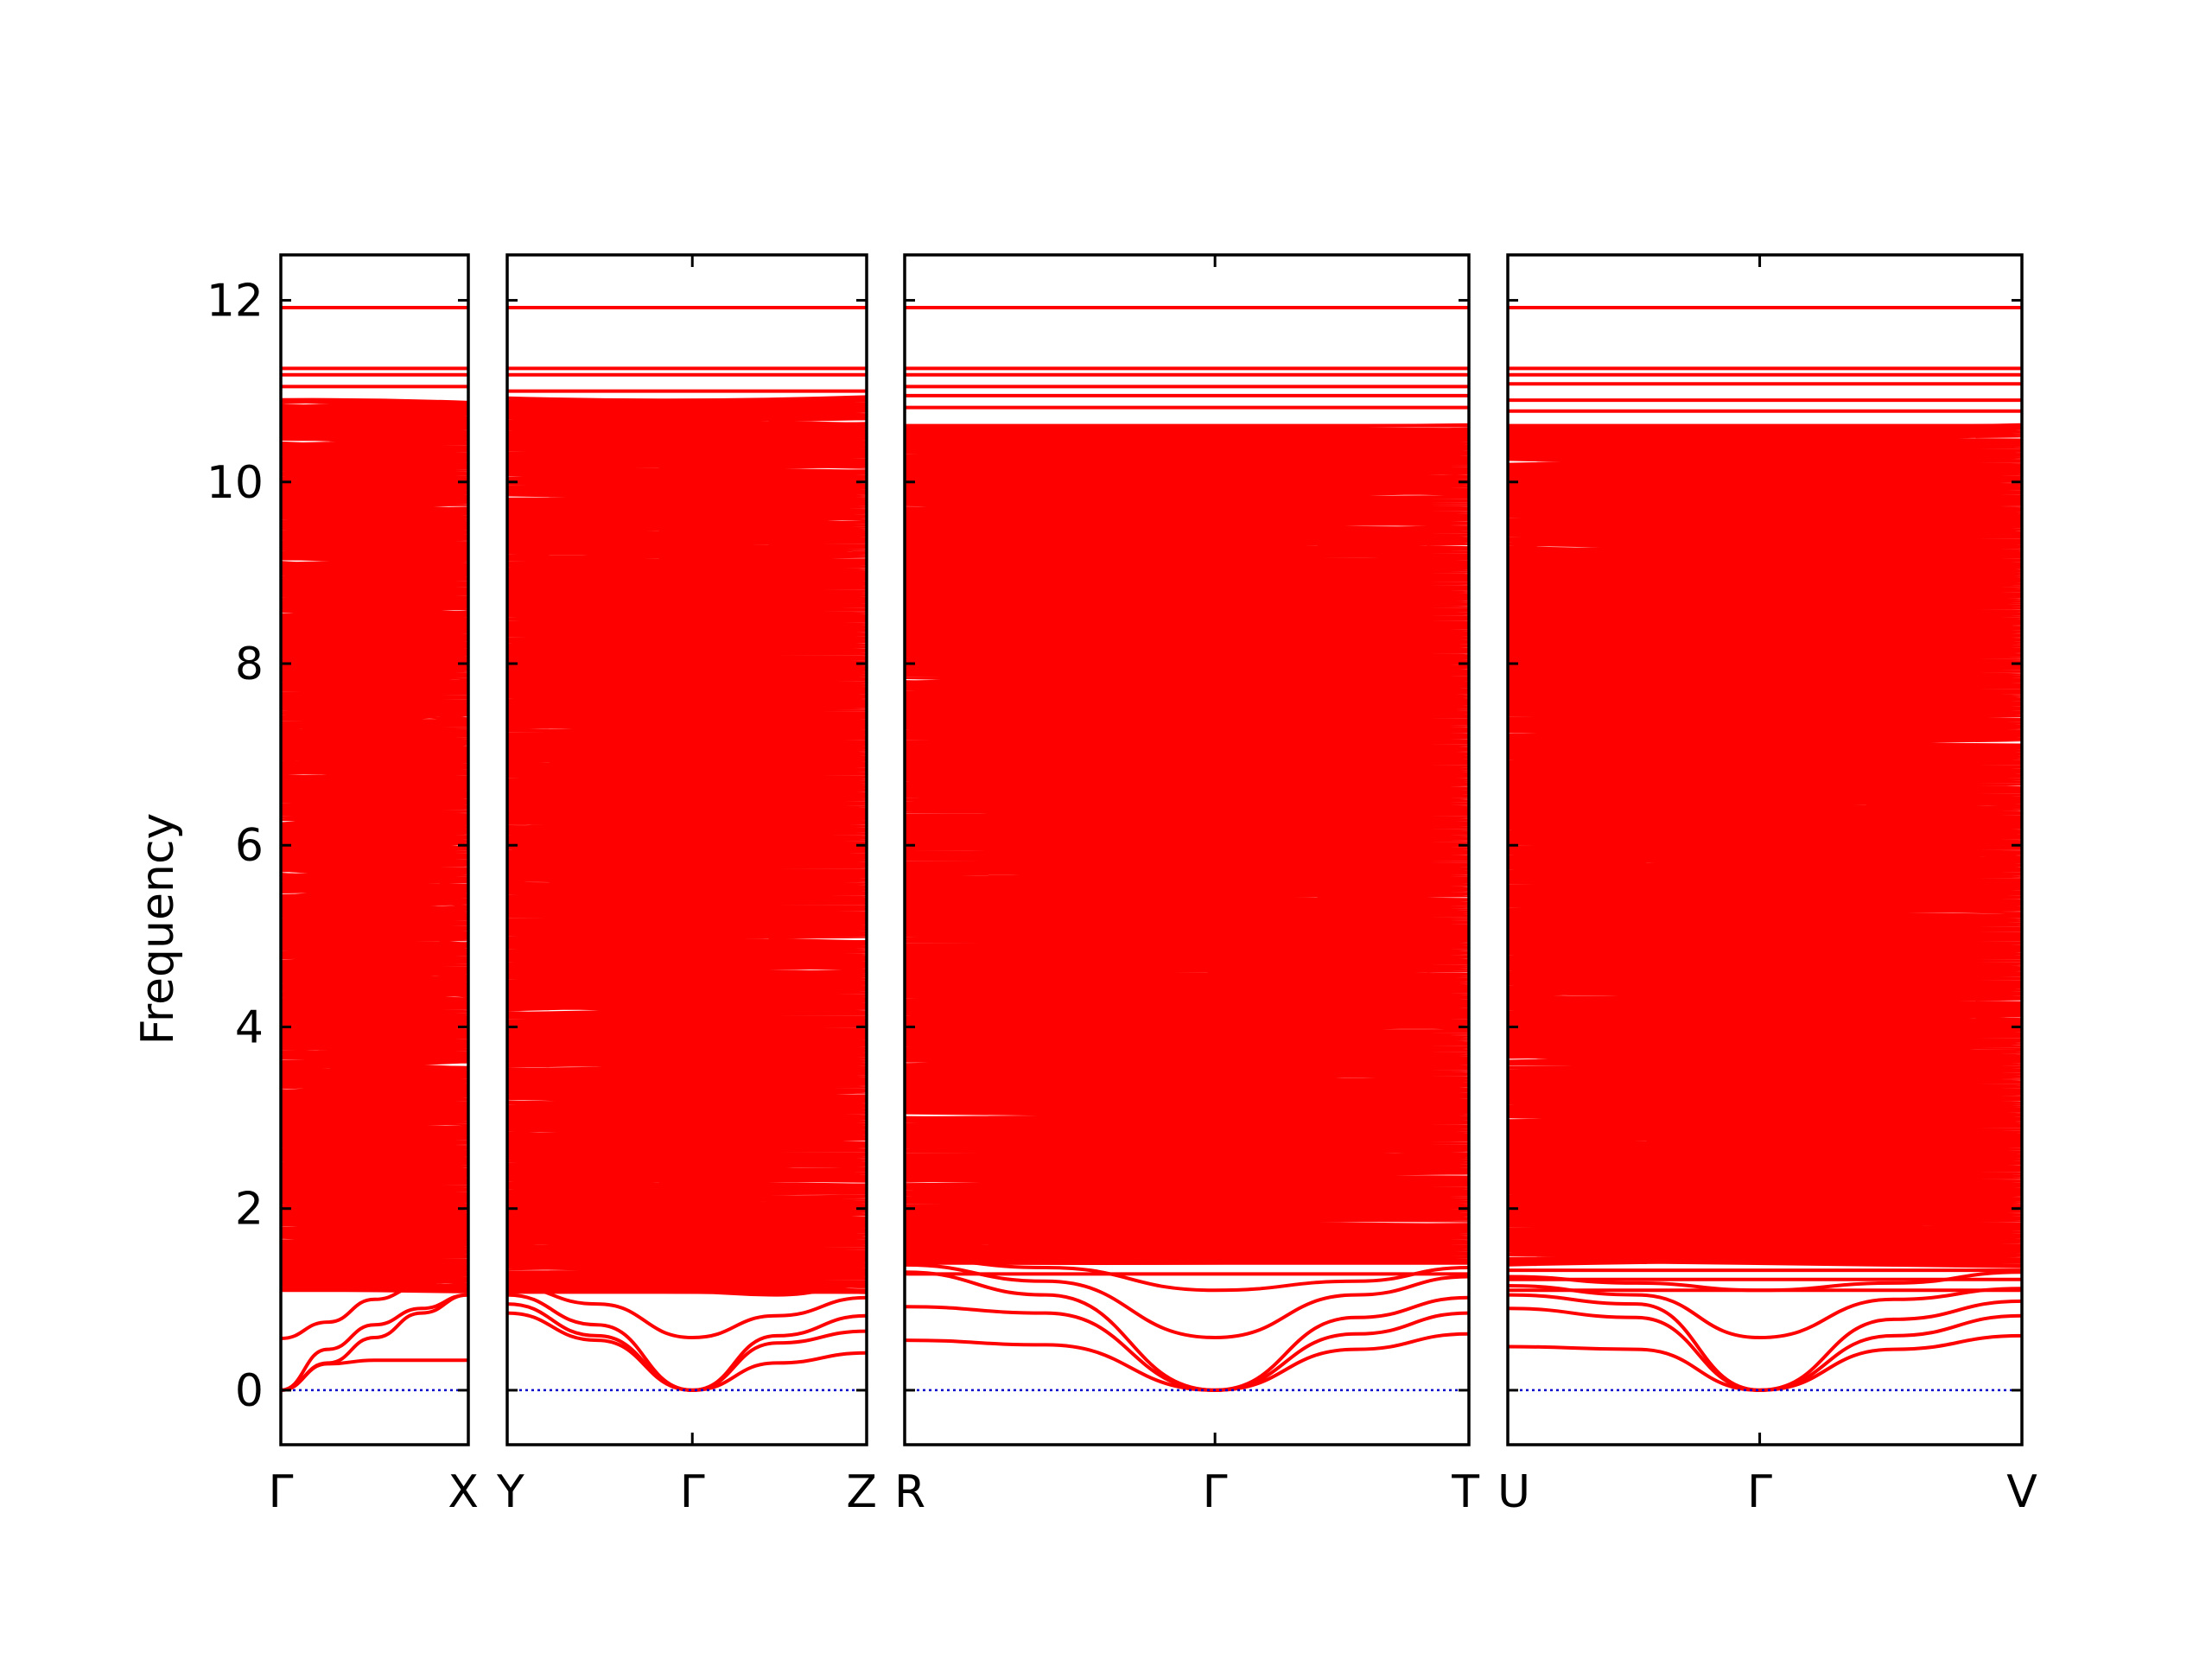 The image size is (2212, 1659). What do you see at coordinates (249, 1210) in the screenshot?
I see `y-tick-label-2: 2` at bounding box center [249, 1210].